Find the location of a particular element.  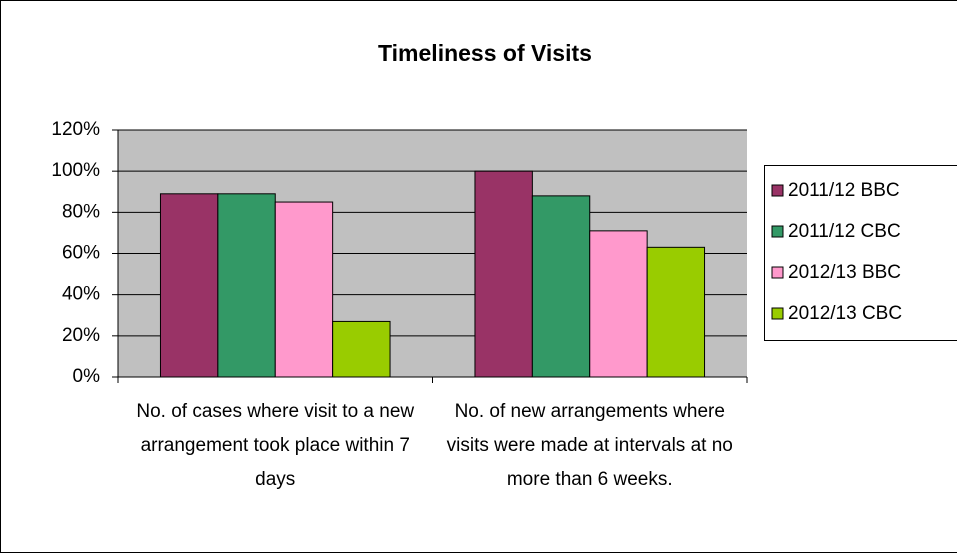

y-tick-label: 60% is located at coordinates (81, 253).